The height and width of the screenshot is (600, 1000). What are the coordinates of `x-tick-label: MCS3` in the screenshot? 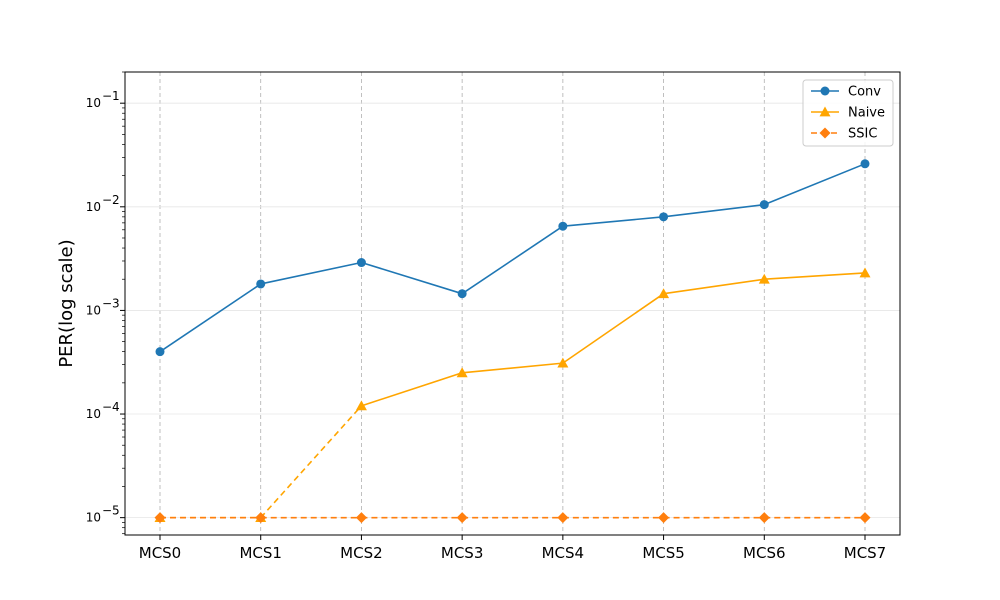 It's located at (462, 553).